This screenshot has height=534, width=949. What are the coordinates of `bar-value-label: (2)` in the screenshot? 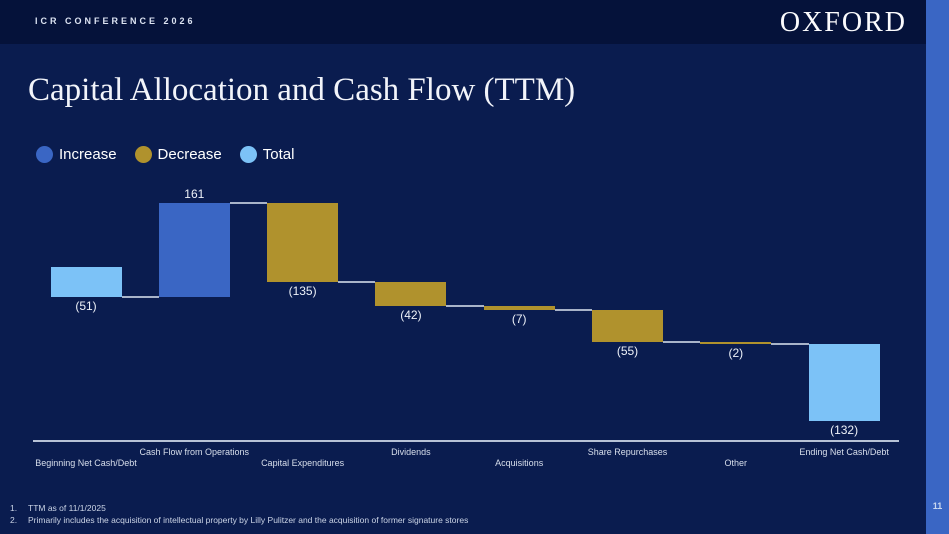 It's located at (736, 353).